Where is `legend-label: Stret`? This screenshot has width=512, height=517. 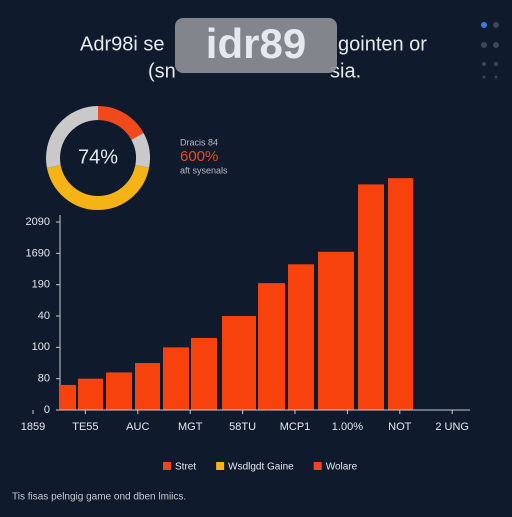 legend-label: Stret is located at coordinates (185, 467).